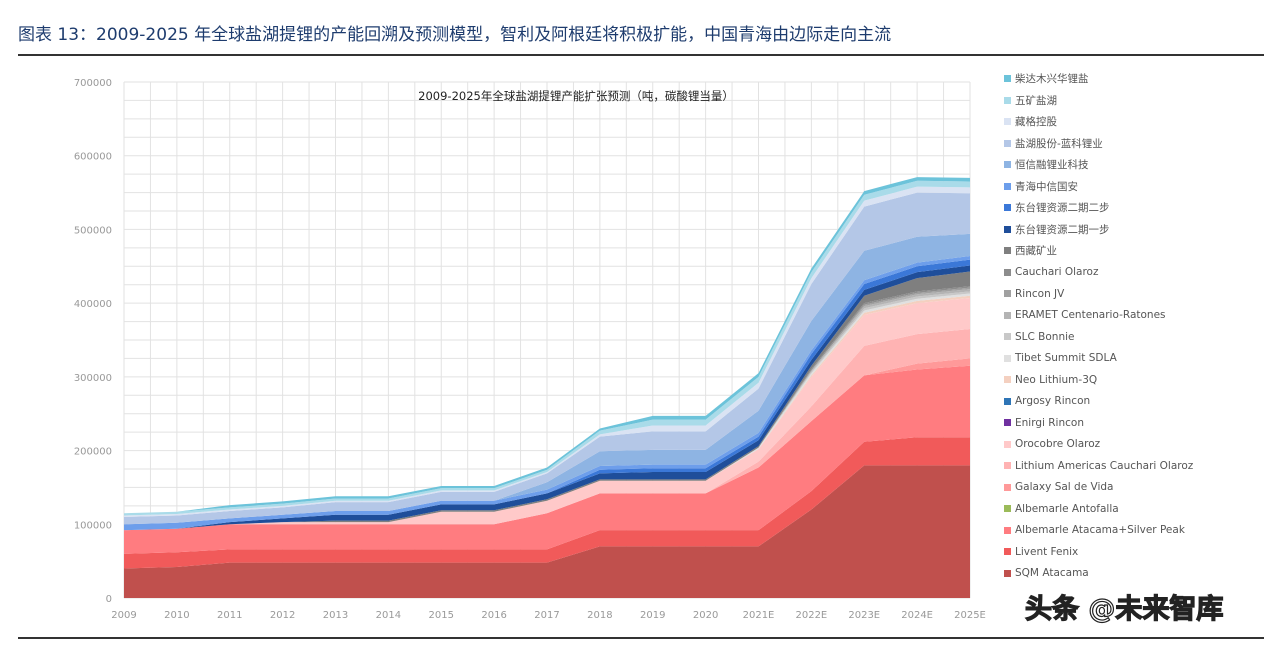  What do you see at coordinates (1098, 165) in the screenshot?
I see `legend-item: 恒信融锂业科技` at bounding box center [1098, 165].